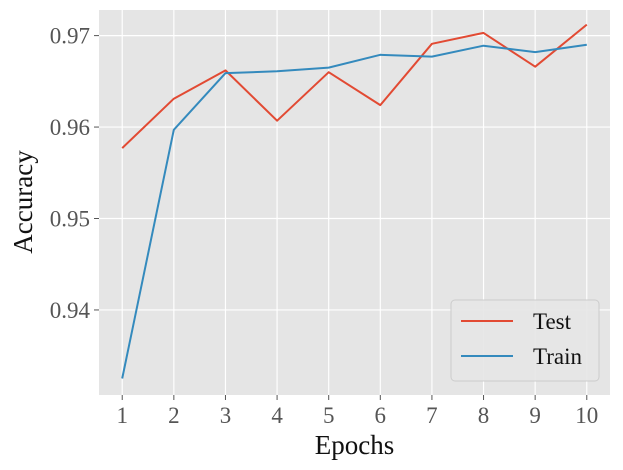 The image size is (623, 470). I want to click on y-axis-label: Accuracy, so click(23, 202).